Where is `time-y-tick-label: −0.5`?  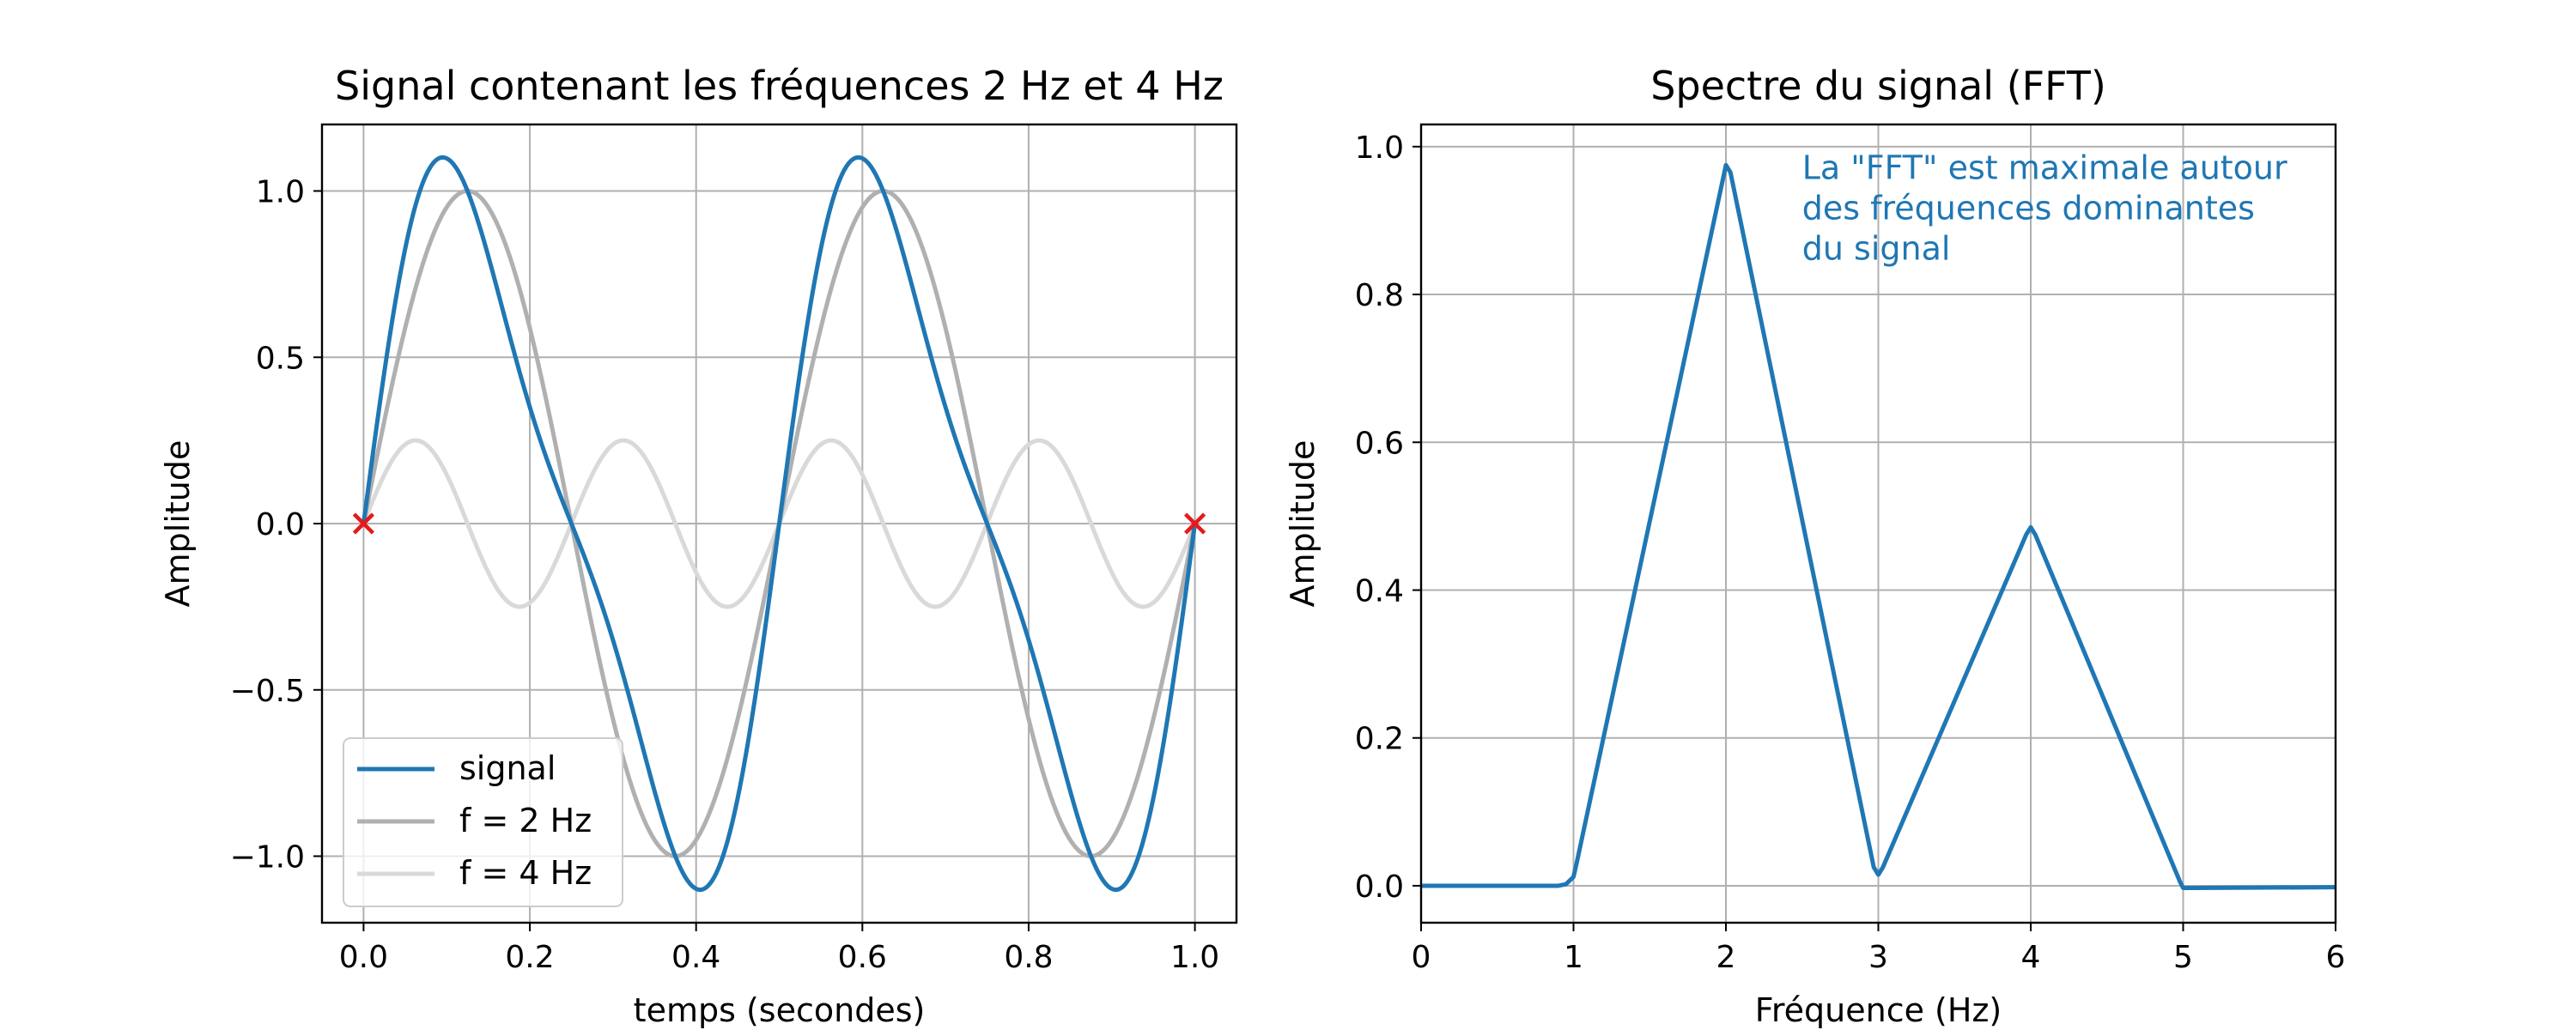
time-y-tick-label: −0.5 is located at coordinates (268, 691).